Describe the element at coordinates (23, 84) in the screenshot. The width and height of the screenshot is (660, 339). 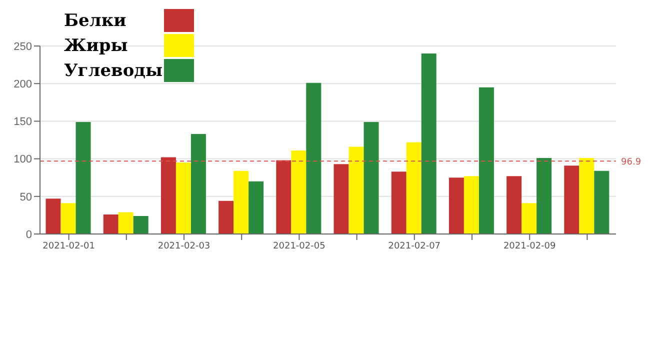
I see `y-tick-label: 200` at that location.